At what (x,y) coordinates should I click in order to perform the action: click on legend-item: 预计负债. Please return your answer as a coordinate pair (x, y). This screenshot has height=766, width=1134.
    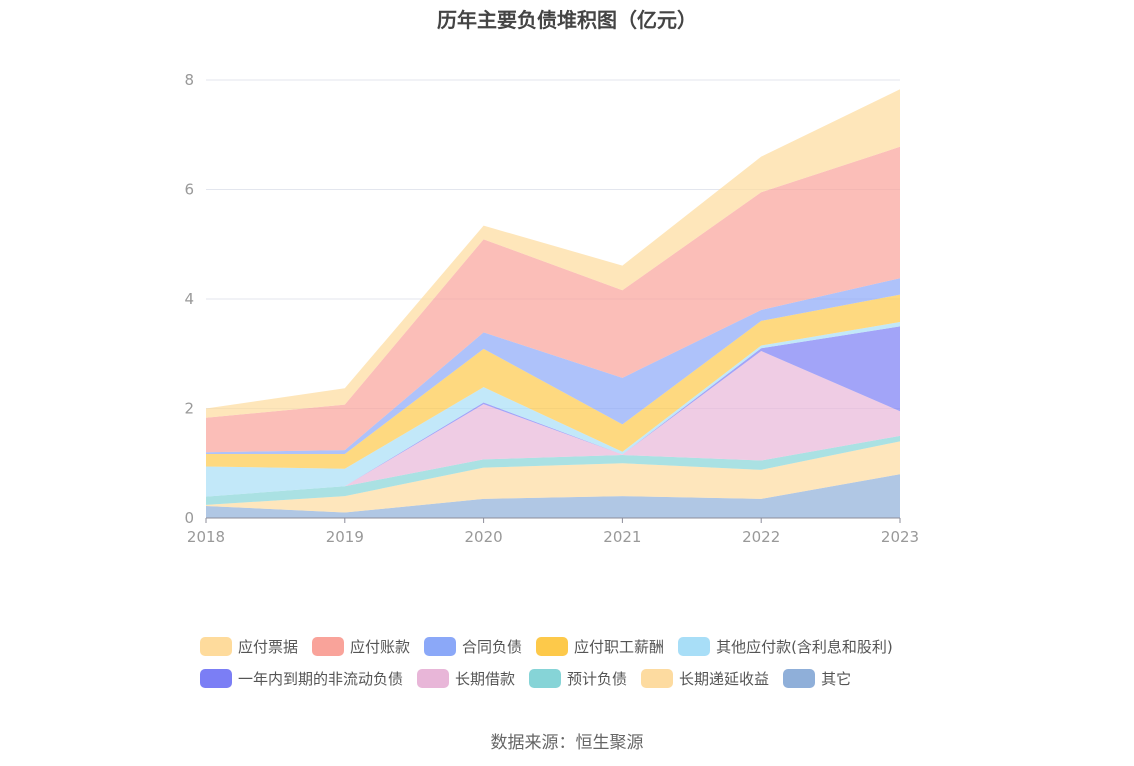
    Looking at the image, I should click on (578, 678).